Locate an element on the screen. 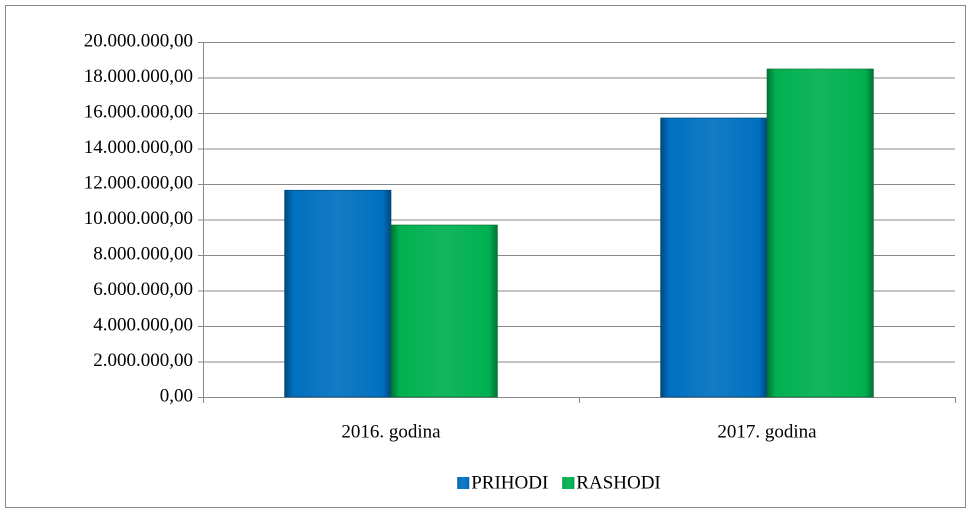 The width and height of the screenshot is (972, 518). y-tick-label: 14.000.000,00 is located at coordinates (138, 147).